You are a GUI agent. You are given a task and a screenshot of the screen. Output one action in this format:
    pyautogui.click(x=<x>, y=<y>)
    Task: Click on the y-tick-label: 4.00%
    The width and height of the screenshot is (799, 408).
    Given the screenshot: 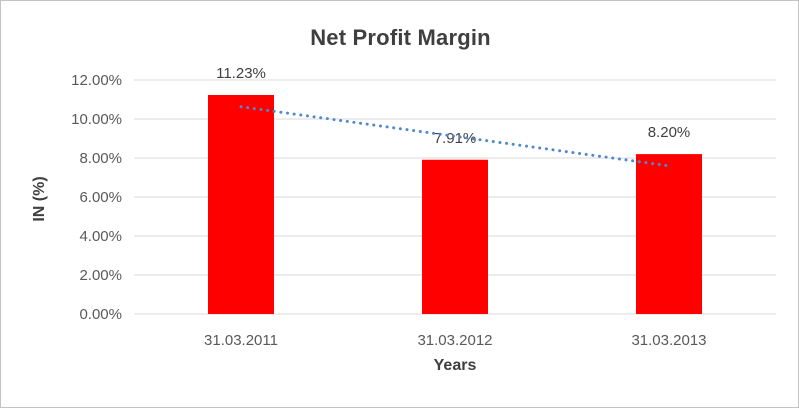 What is the action you would take?
    pyautogui.click(x=100, y=236)
    